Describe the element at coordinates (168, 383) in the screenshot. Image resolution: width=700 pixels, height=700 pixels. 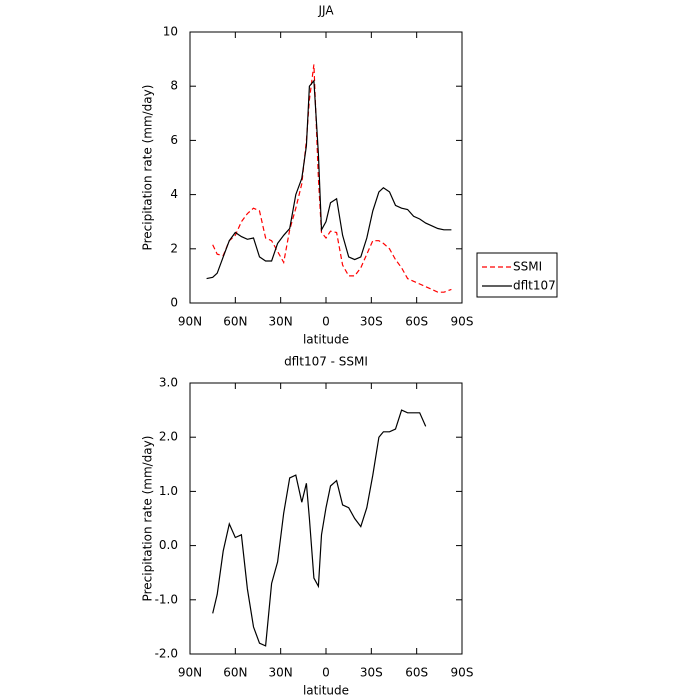
I see `y-tick-label: 3.0` at that location.